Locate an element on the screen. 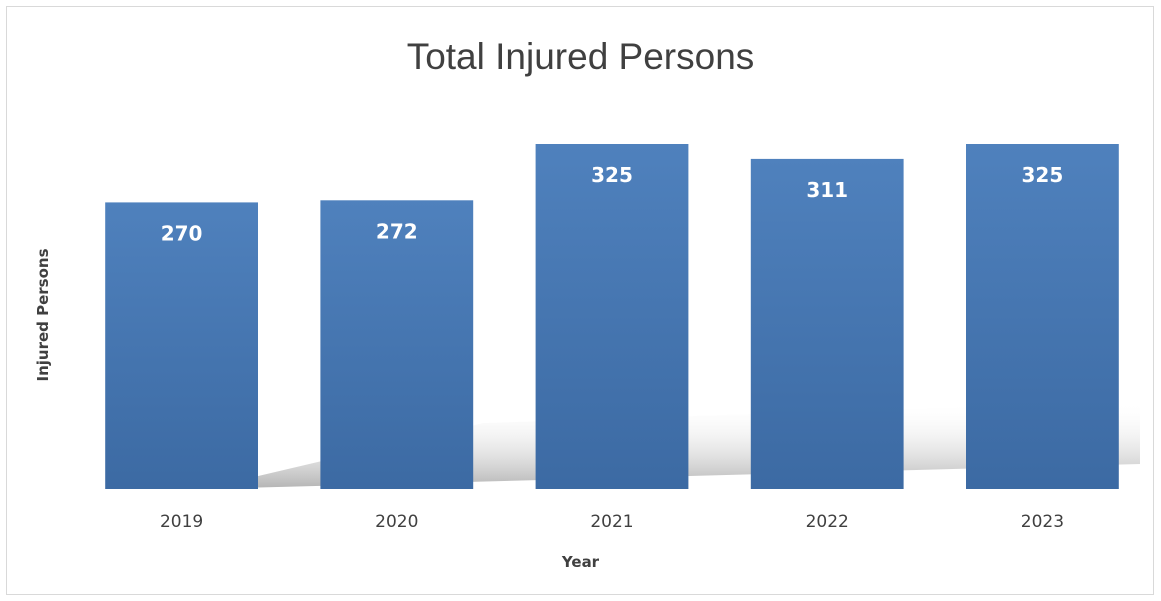 The height and width of the screenshot is (601, 1161). chart-title: Total Injured Persons is located at coordinates (580, 56).